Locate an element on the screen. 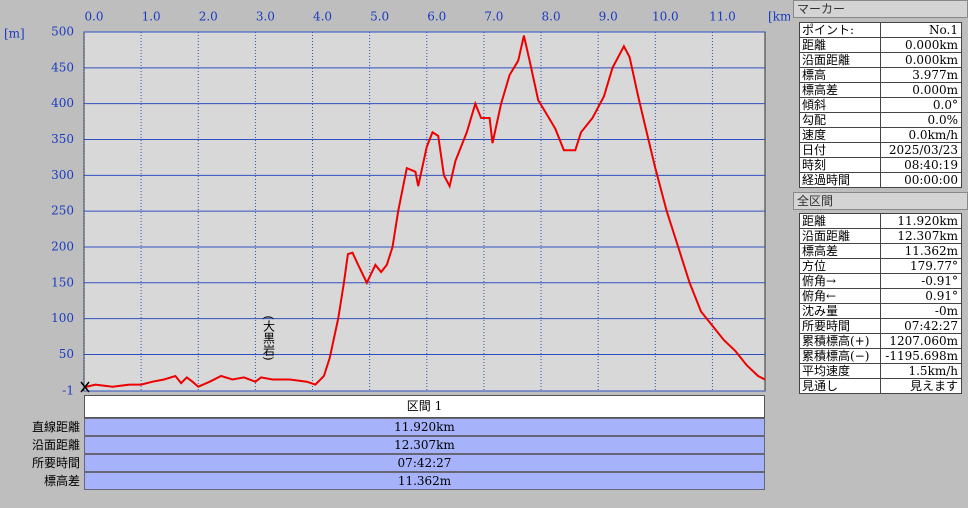 This screenshot has width=968, height=508. key: 俯角← is located at coordinates (840, 296).